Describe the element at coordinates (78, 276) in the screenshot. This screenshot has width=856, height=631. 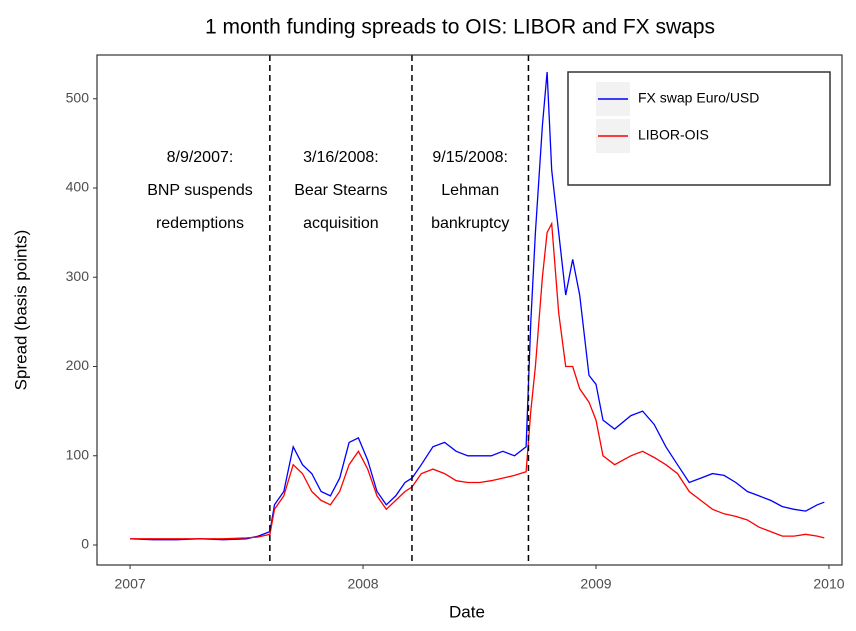
I see `y-tick-label: 300` at that location.